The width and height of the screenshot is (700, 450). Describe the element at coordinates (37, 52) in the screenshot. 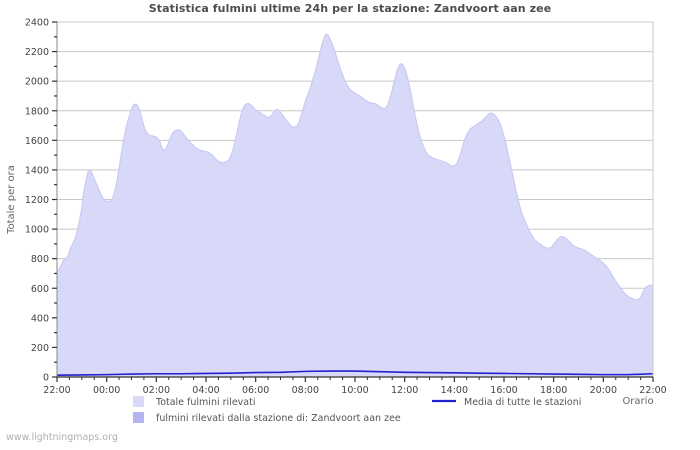

I see `y-tick-label: 2200` at that location.